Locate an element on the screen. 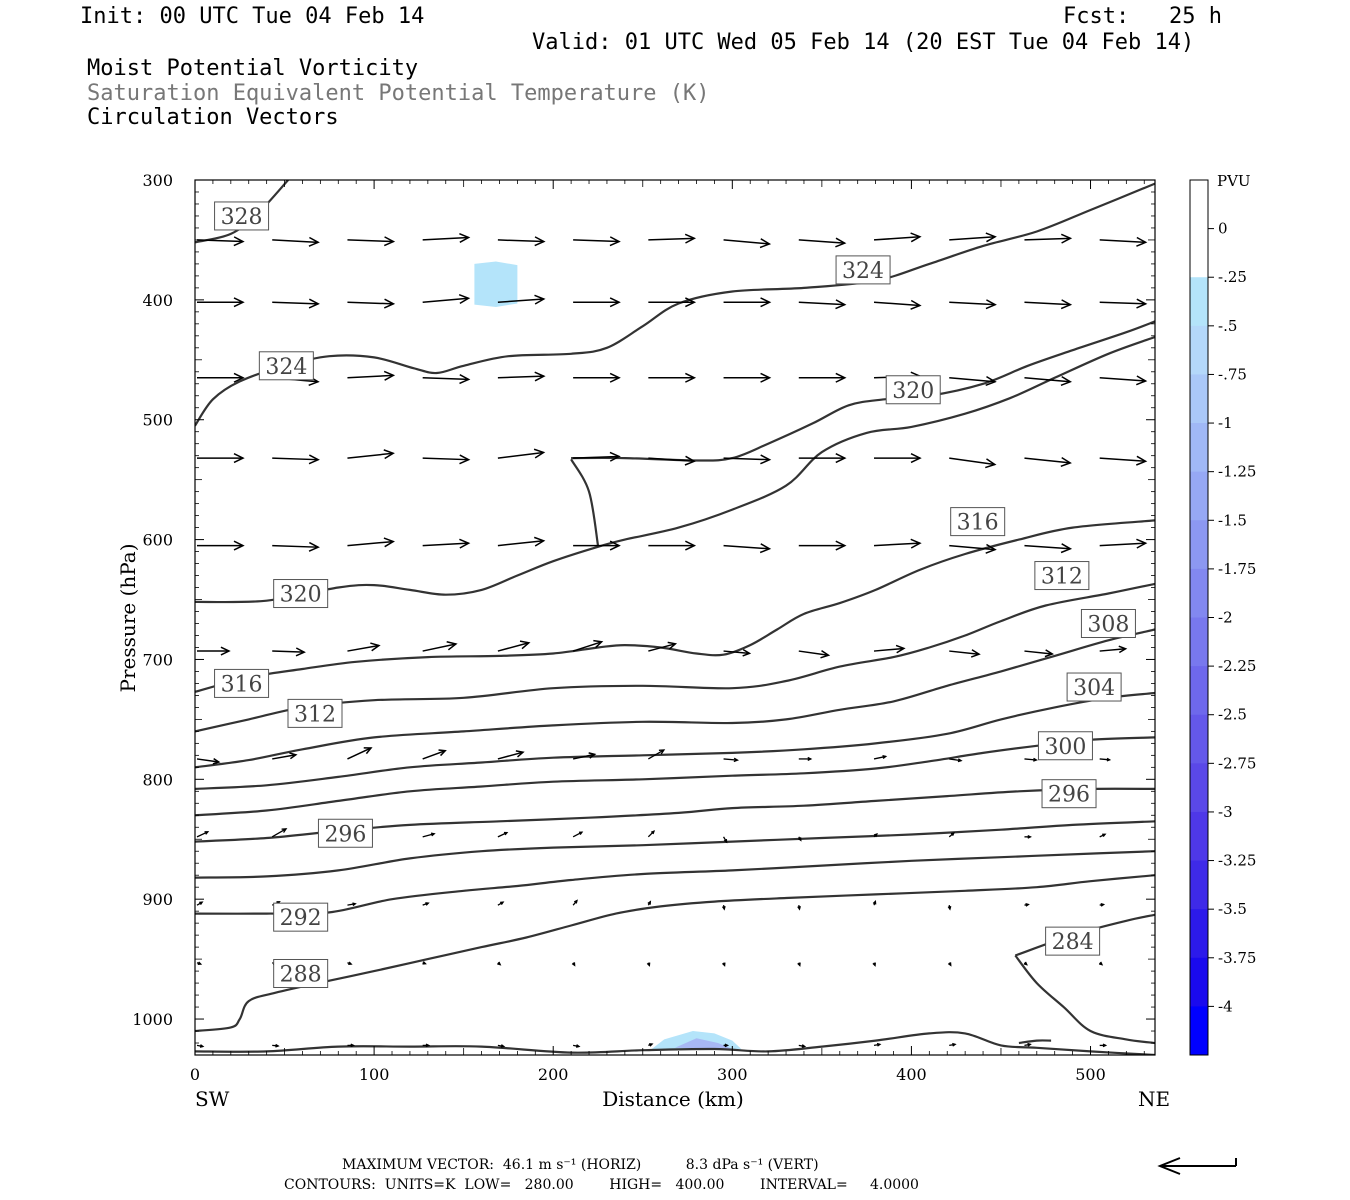 The image size is (1350, 1200). contour-label: 320 is located at coordinates (301, 595).